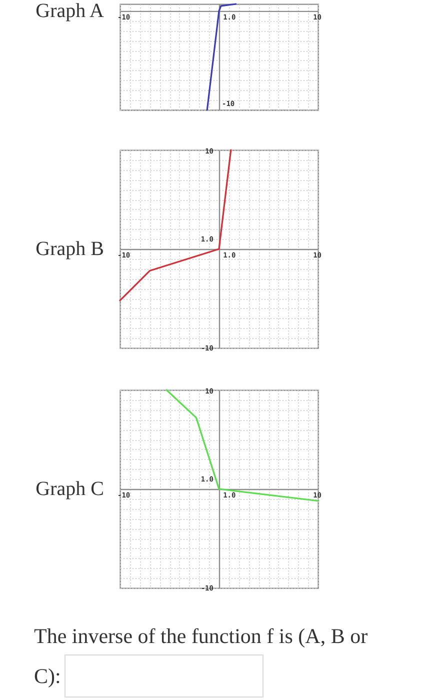 The image size is (425, 700). I want to click on text: Graph C, so click(70, 489).